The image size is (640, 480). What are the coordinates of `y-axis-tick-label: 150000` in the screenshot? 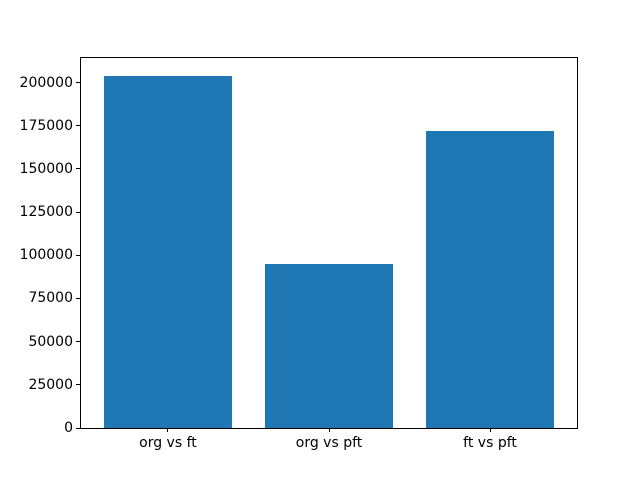 It's located at (46, 168).